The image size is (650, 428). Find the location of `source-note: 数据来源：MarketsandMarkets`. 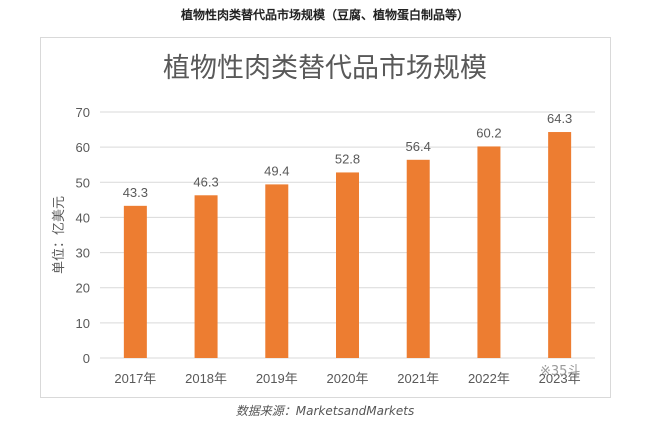

source-note: 数据来源：MarketsandMarkets is located at coordinates (325, 411).